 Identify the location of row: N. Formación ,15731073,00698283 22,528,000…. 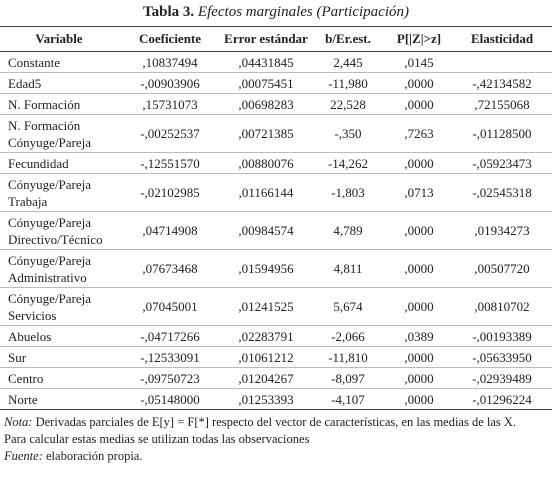
(276, 104).